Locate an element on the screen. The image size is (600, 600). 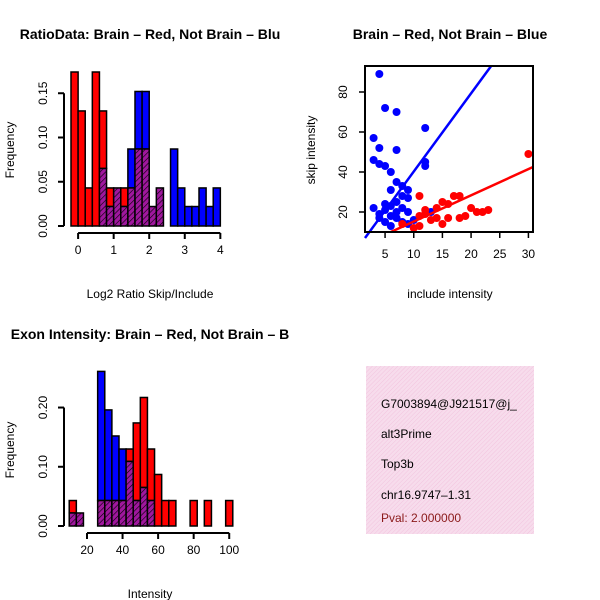
scatter-frame is located at coordinates (449, 149).